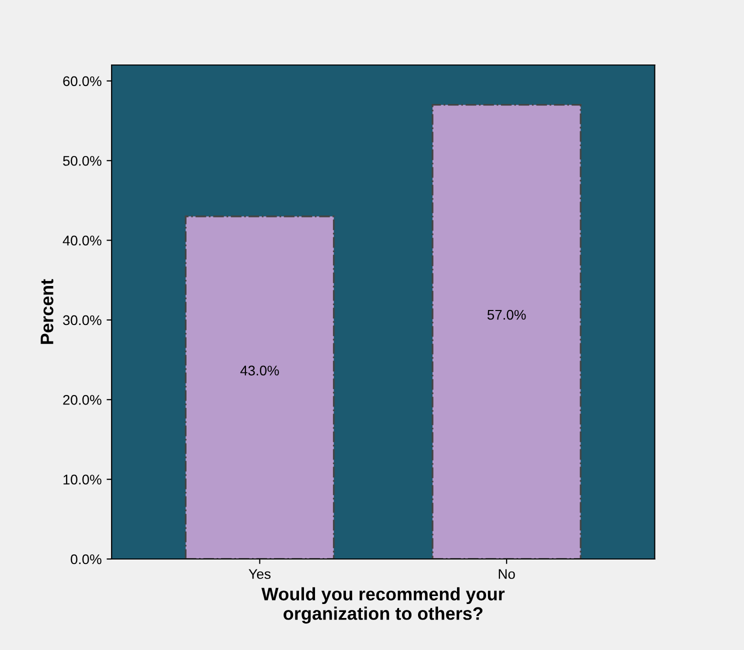  I want to click on y-axis-title: Percent, so click(47, 311).